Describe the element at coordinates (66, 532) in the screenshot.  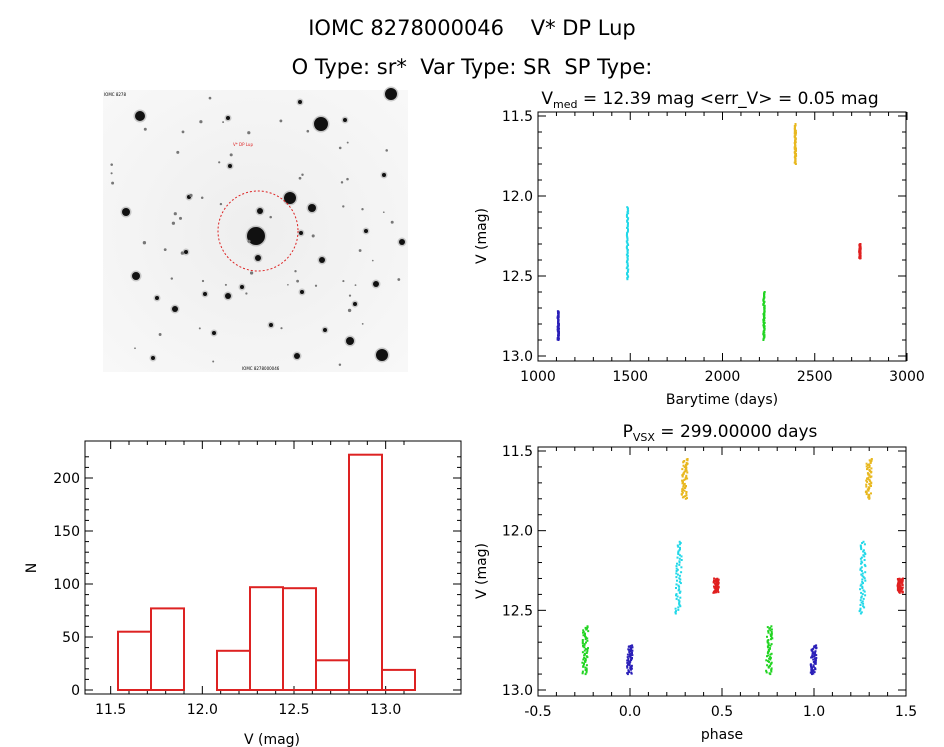
I see `y-tick-label: 150` at that location.